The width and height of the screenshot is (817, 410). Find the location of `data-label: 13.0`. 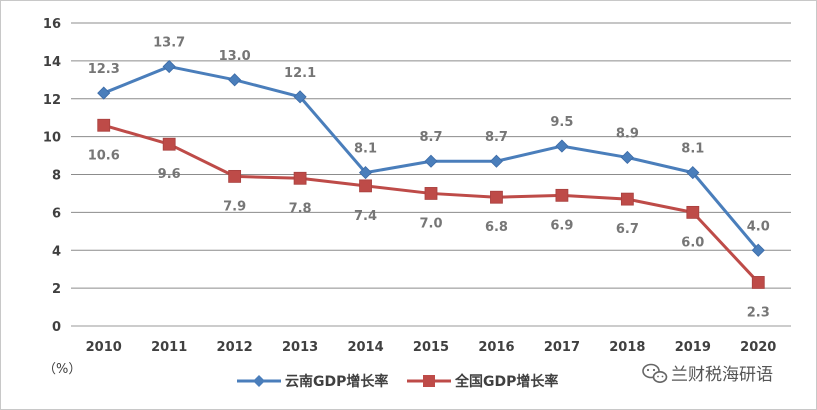

data-label: 13.0 is located at coordinates (235, 56).